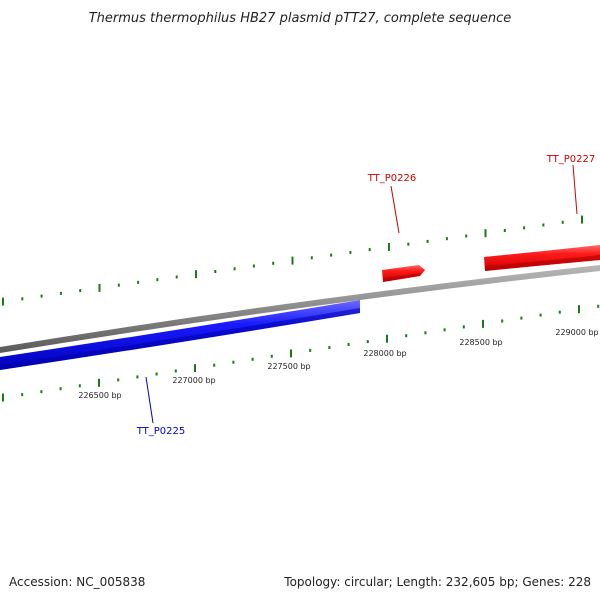 The height and width of the screenshot is (600, 600). What do you see at coordinates (77, 582) in the screenshot?
I see `accession-text: Accession: NC_005838` at bounding box center [77, 582].